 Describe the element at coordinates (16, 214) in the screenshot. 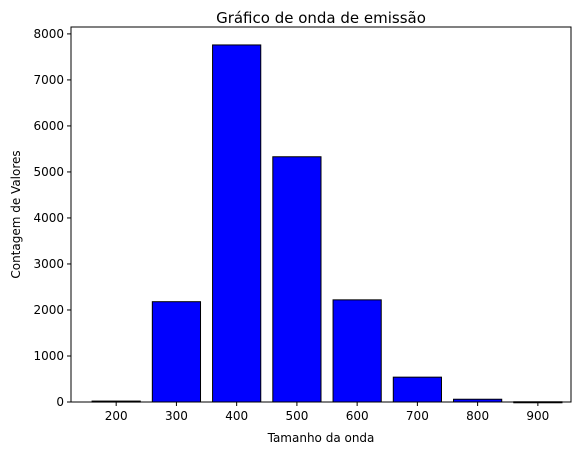

I see `y-axis-label: Contagem de Valores` at that location.